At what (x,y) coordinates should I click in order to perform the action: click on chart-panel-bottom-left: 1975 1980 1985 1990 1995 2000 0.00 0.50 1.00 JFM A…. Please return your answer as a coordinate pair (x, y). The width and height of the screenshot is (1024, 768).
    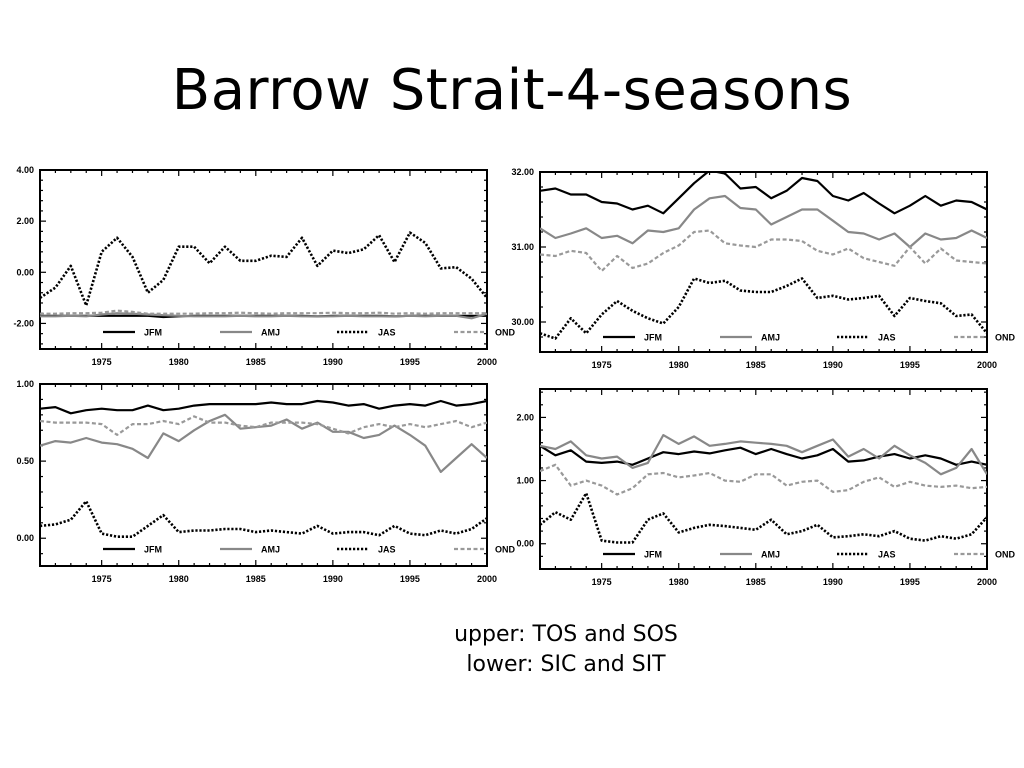
    Looking at the image, I should click on (265, 481).